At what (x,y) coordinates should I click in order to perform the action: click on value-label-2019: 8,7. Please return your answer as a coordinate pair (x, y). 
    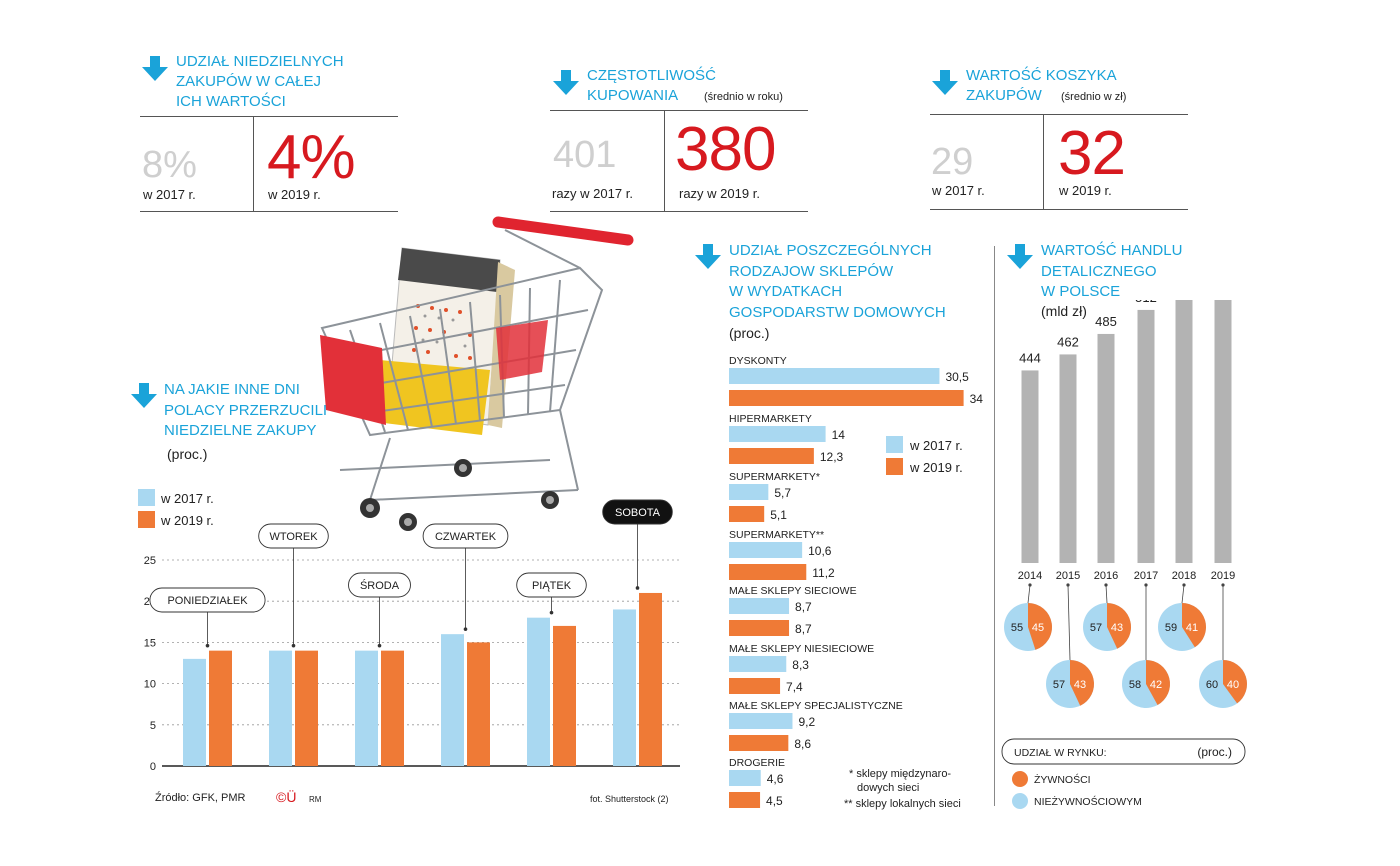
    Looking at the image, I should click on (803, 629).